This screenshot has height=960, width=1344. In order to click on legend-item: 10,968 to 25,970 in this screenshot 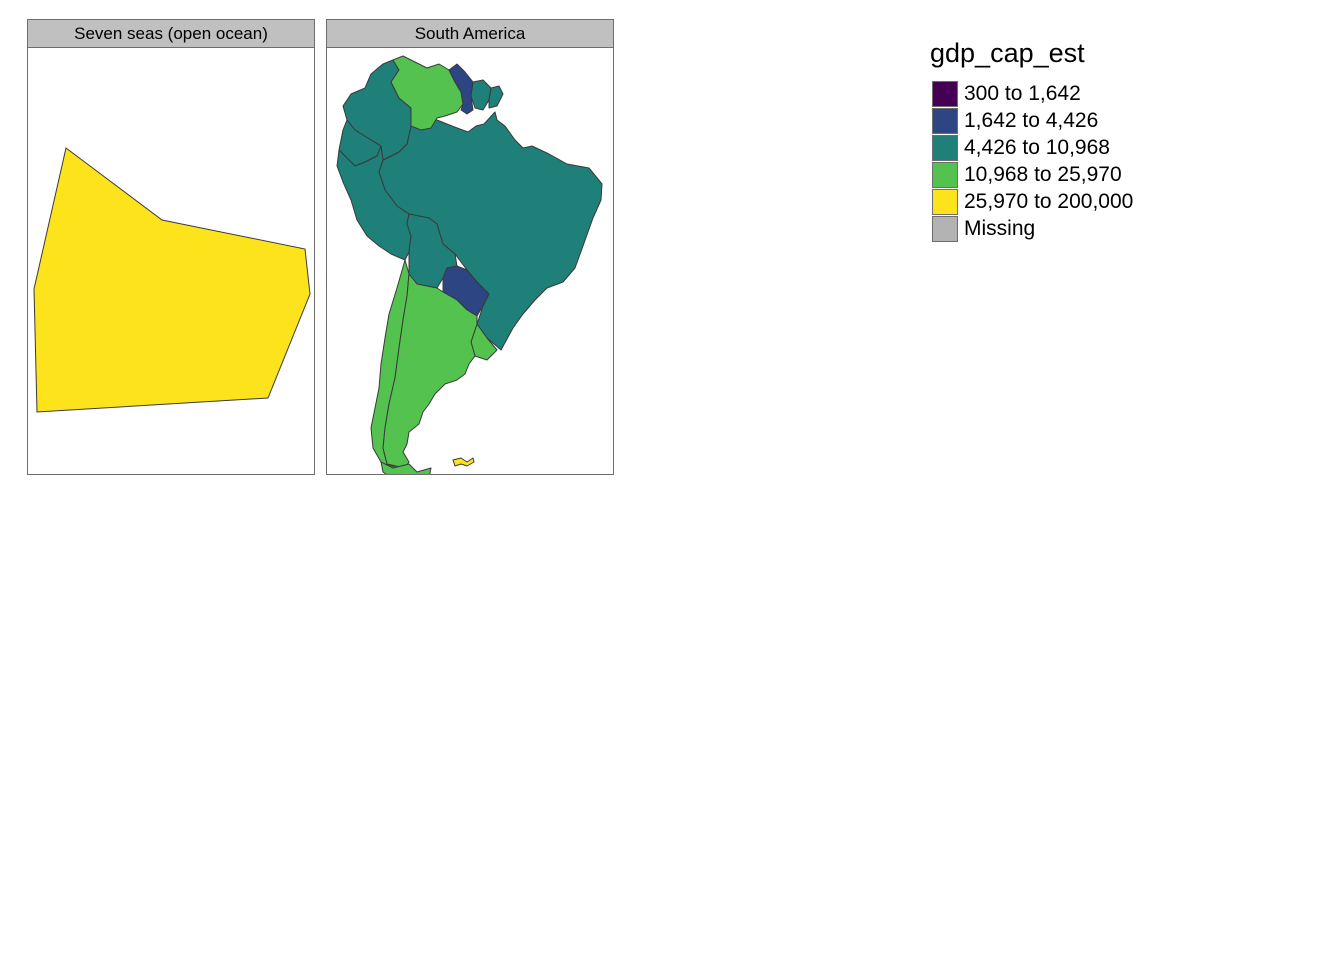, I will do `click(1031, 174)`.